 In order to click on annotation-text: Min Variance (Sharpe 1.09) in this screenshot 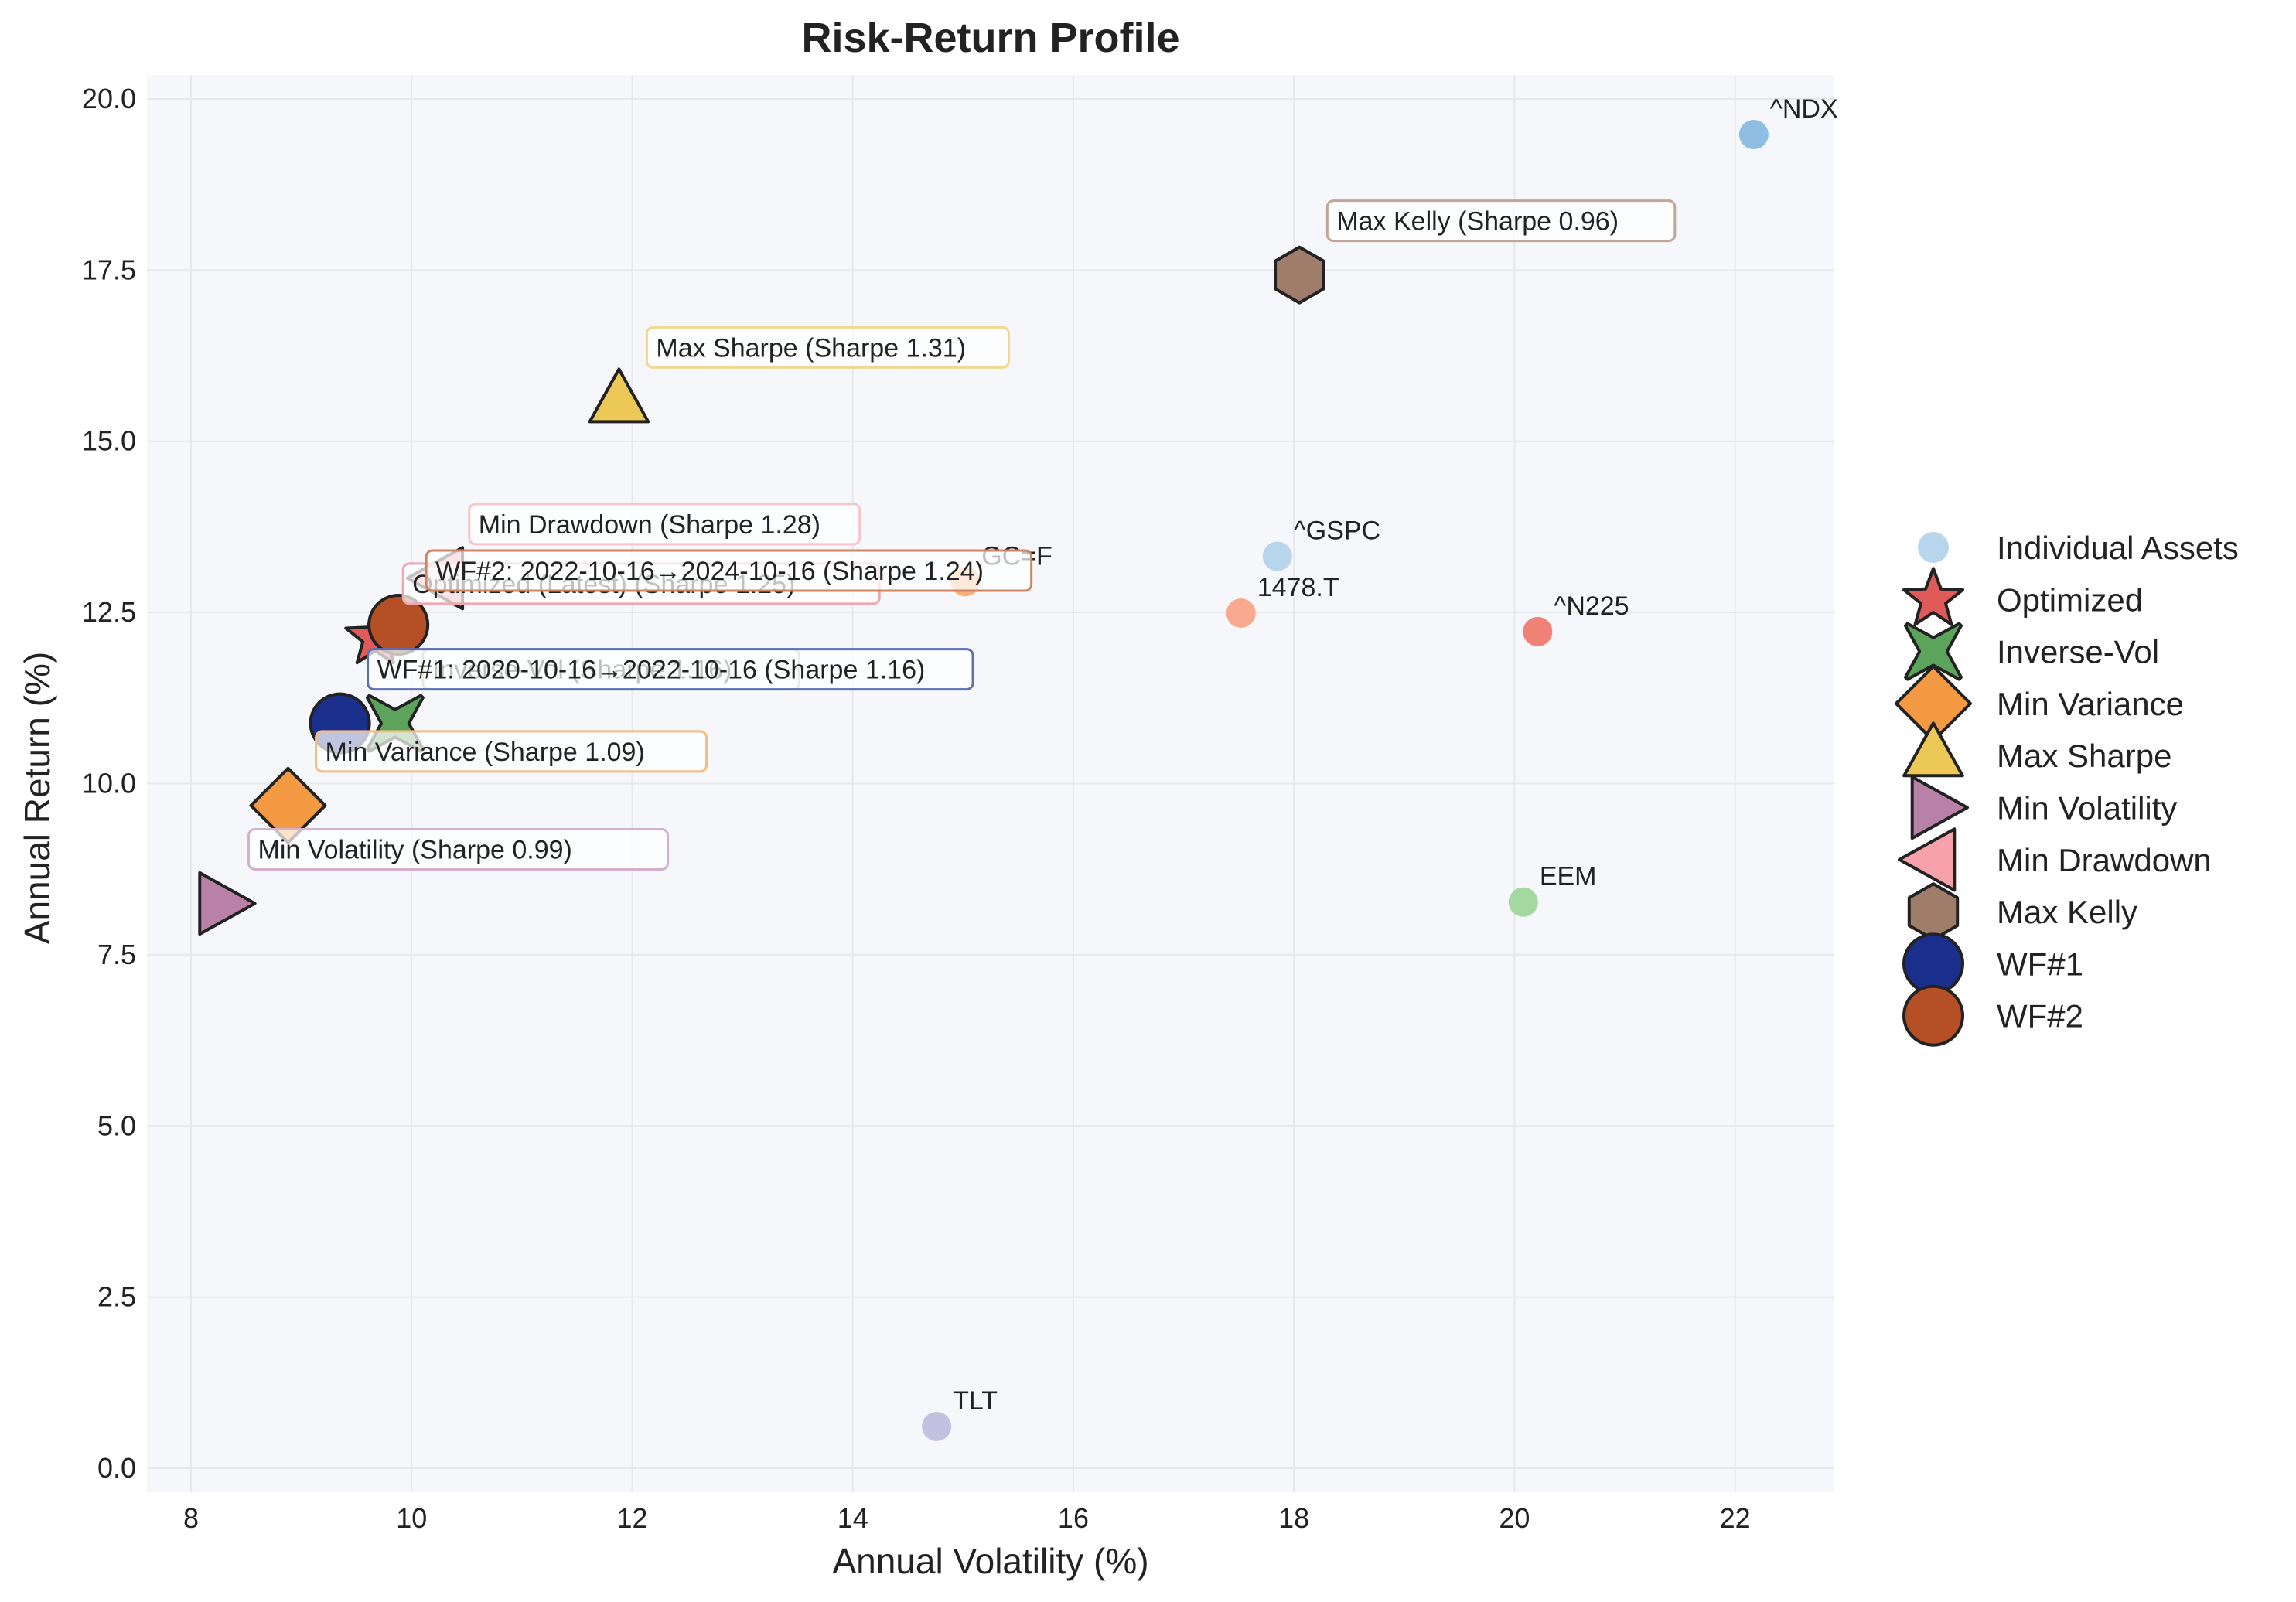, I will do `click(485, 752)`.